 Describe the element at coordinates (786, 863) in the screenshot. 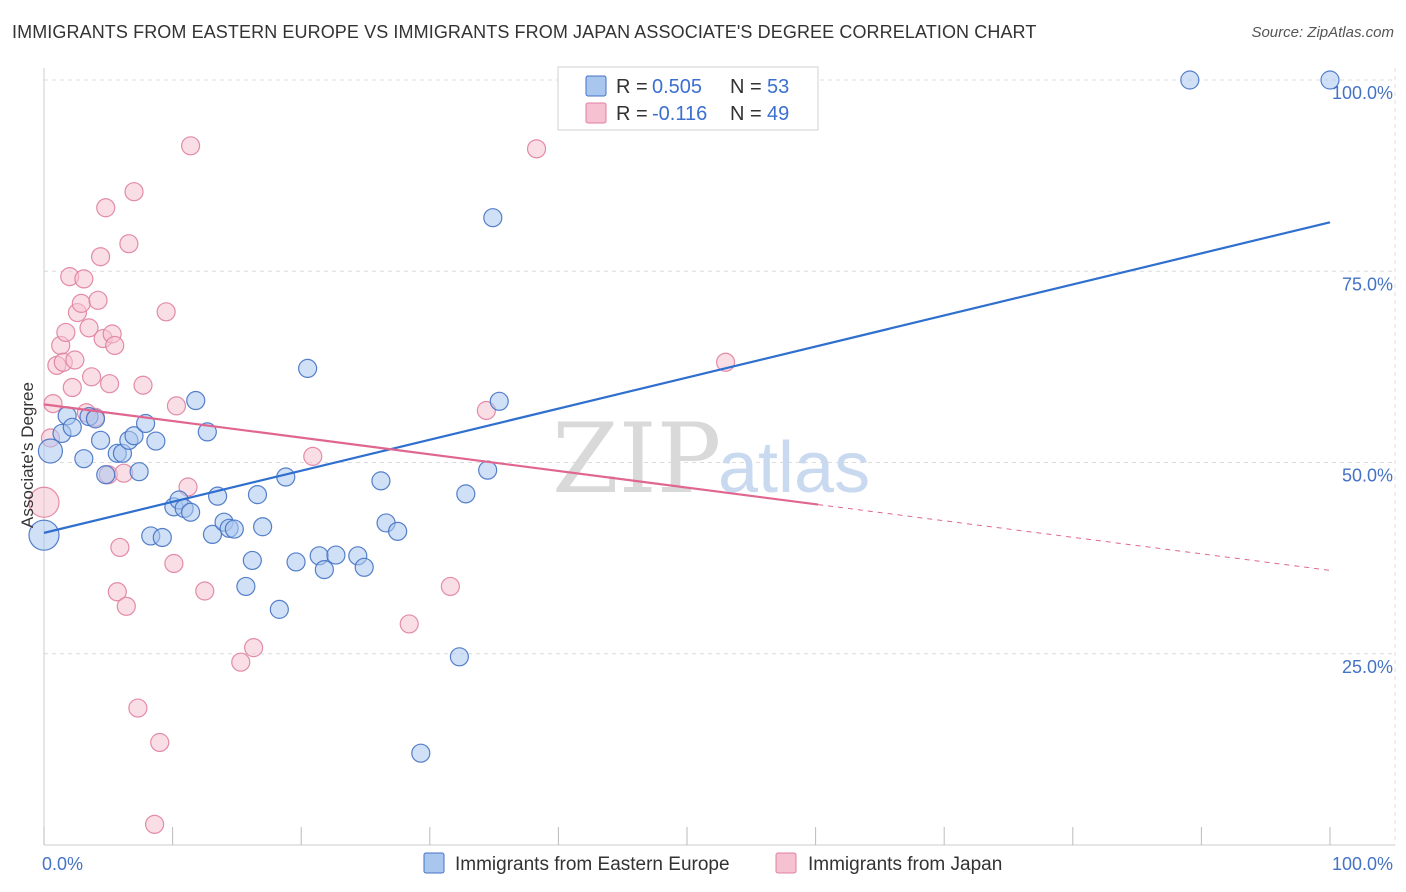

I see `series-legend-swatch-pink` at that location.